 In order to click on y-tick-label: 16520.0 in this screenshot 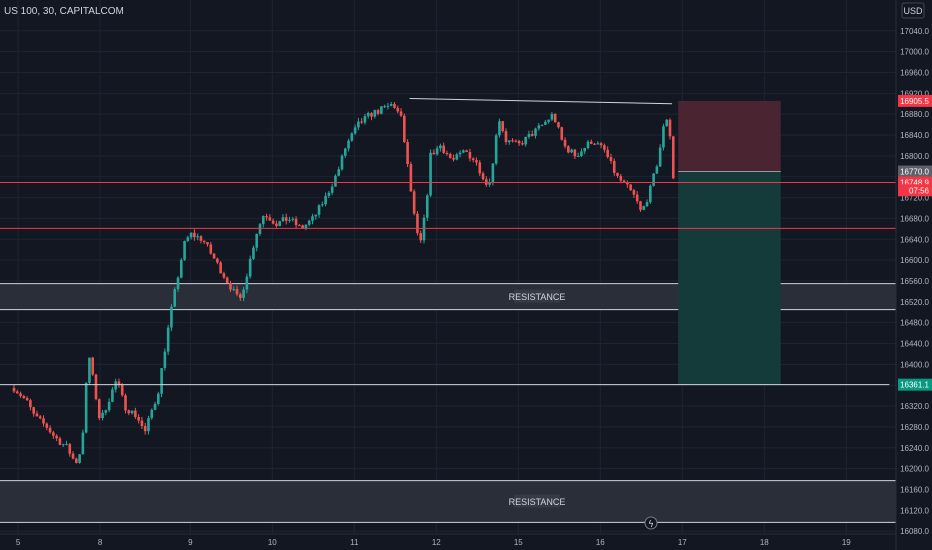, I will do `click(914, 302)`.